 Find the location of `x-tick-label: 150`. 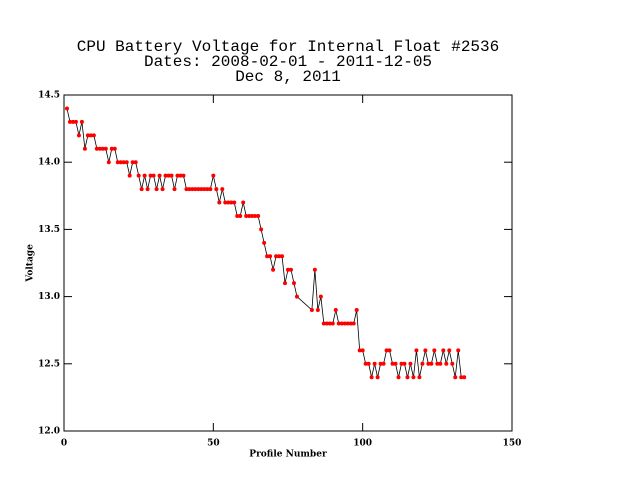

x-tick-label: 150 is located at coordinates (512, 444).